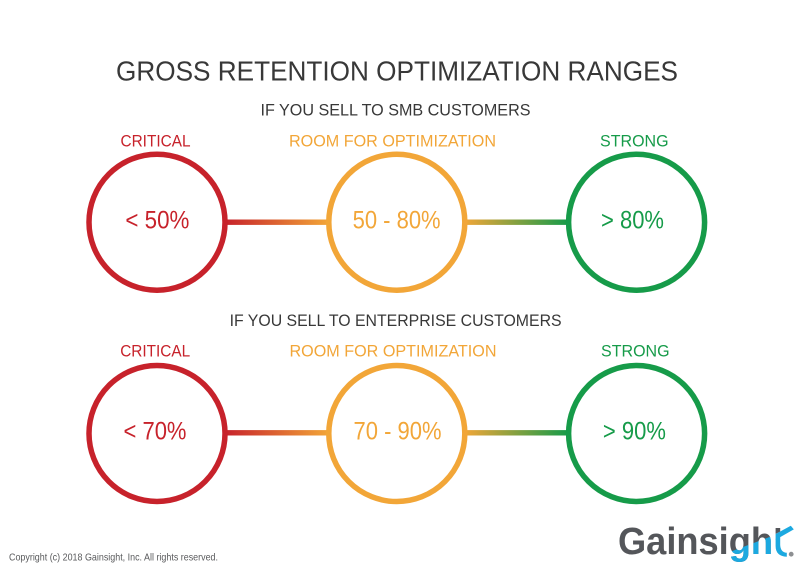 This screenshot has height=571, width=800. I want to click on svg-text: 50 - 80%, so click(397, 221).